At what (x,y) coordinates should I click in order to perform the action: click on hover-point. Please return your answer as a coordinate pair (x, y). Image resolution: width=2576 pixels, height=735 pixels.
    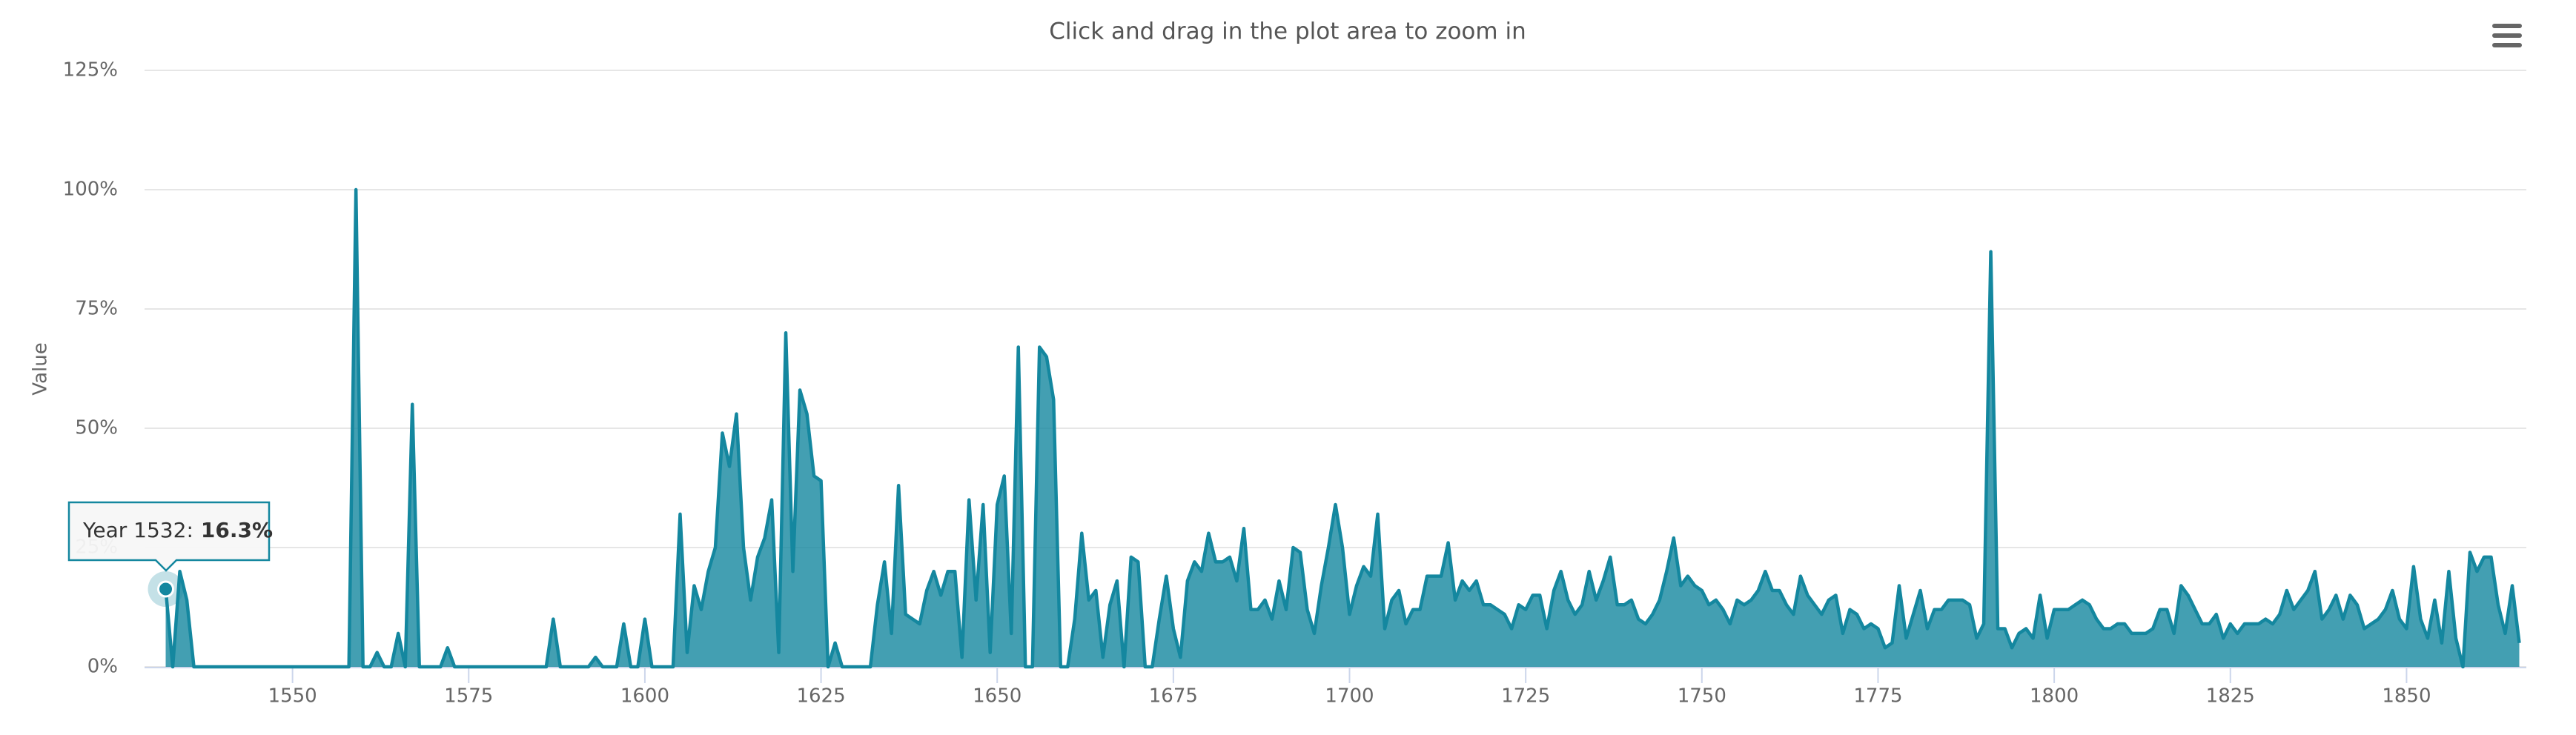
    Looking at the image, I should click on (166, 589).